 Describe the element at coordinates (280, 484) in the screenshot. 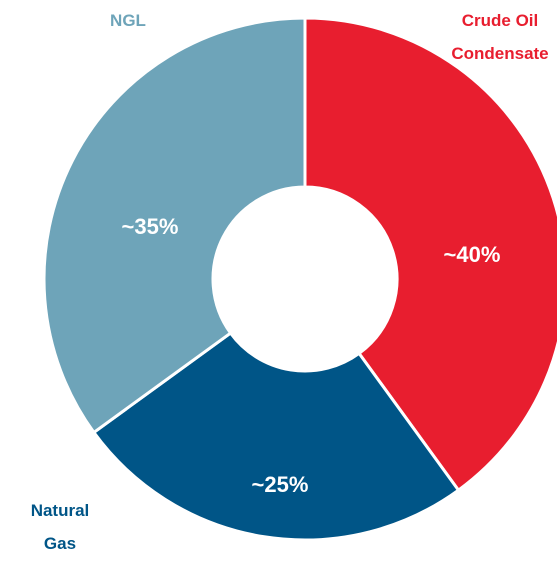

I see `value-label: ~25%` at that location.